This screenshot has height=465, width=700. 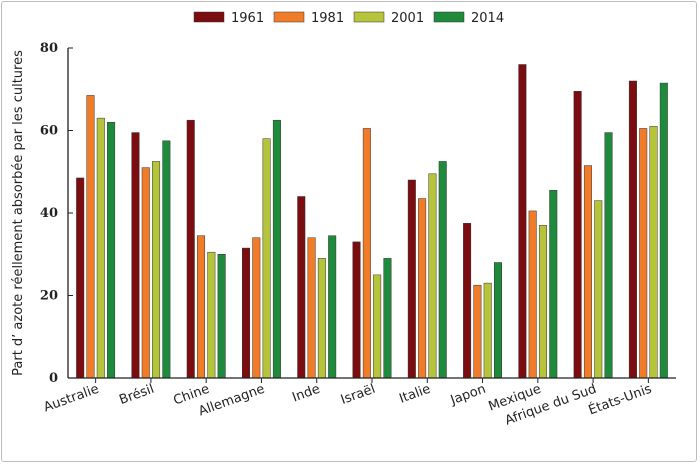 I want to click on x-tick-label: Inde, so click(x=306, y=394).